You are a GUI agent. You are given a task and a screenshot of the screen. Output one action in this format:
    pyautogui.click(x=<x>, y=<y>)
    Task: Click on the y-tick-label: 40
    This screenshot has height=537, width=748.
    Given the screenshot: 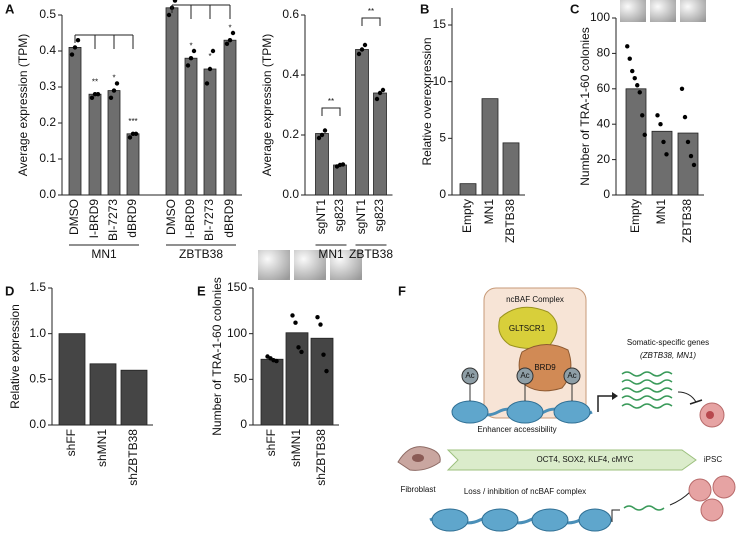 What is the action you would take?
    pyautogui.click(x=604, y=123)
    